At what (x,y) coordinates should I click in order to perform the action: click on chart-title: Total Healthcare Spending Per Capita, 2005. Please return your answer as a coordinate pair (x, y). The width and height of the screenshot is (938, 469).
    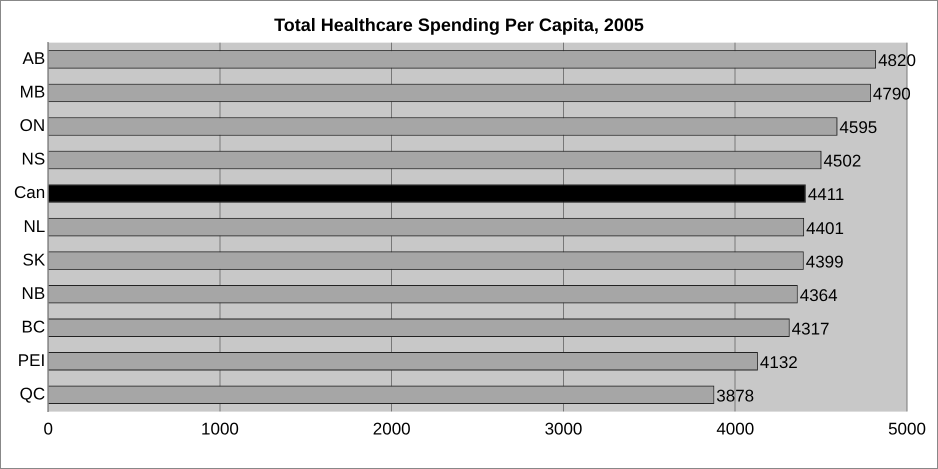
    Looking at the image, I should click on (459, 24).